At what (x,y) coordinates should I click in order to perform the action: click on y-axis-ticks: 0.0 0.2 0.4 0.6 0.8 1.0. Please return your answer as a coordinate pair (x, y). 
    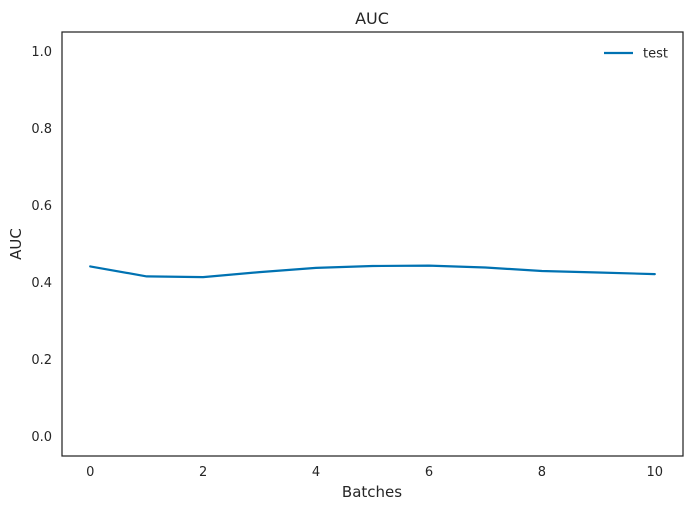
    Looking at the image, I should click on (41, 245).